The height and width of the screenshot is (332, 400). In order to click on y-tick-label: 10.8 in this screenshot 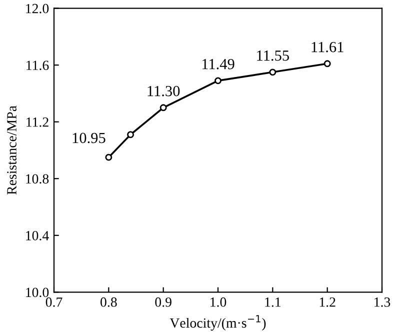, I will do `click(37, 179)`.